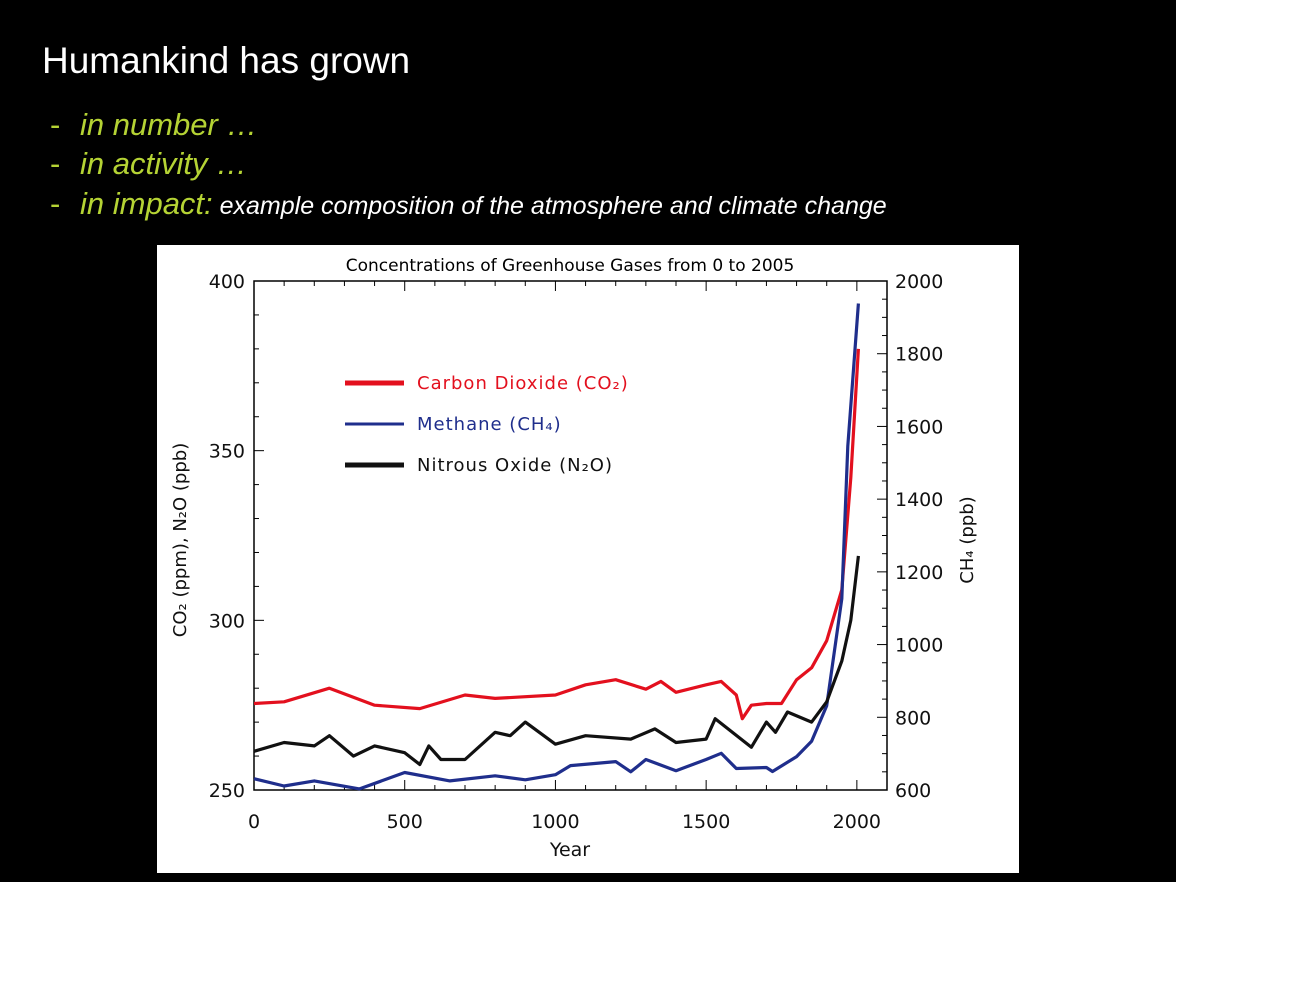 This screenshot has height=1000, width=1294. I want to click on x-tick-label: 1000, so click(555, 822).